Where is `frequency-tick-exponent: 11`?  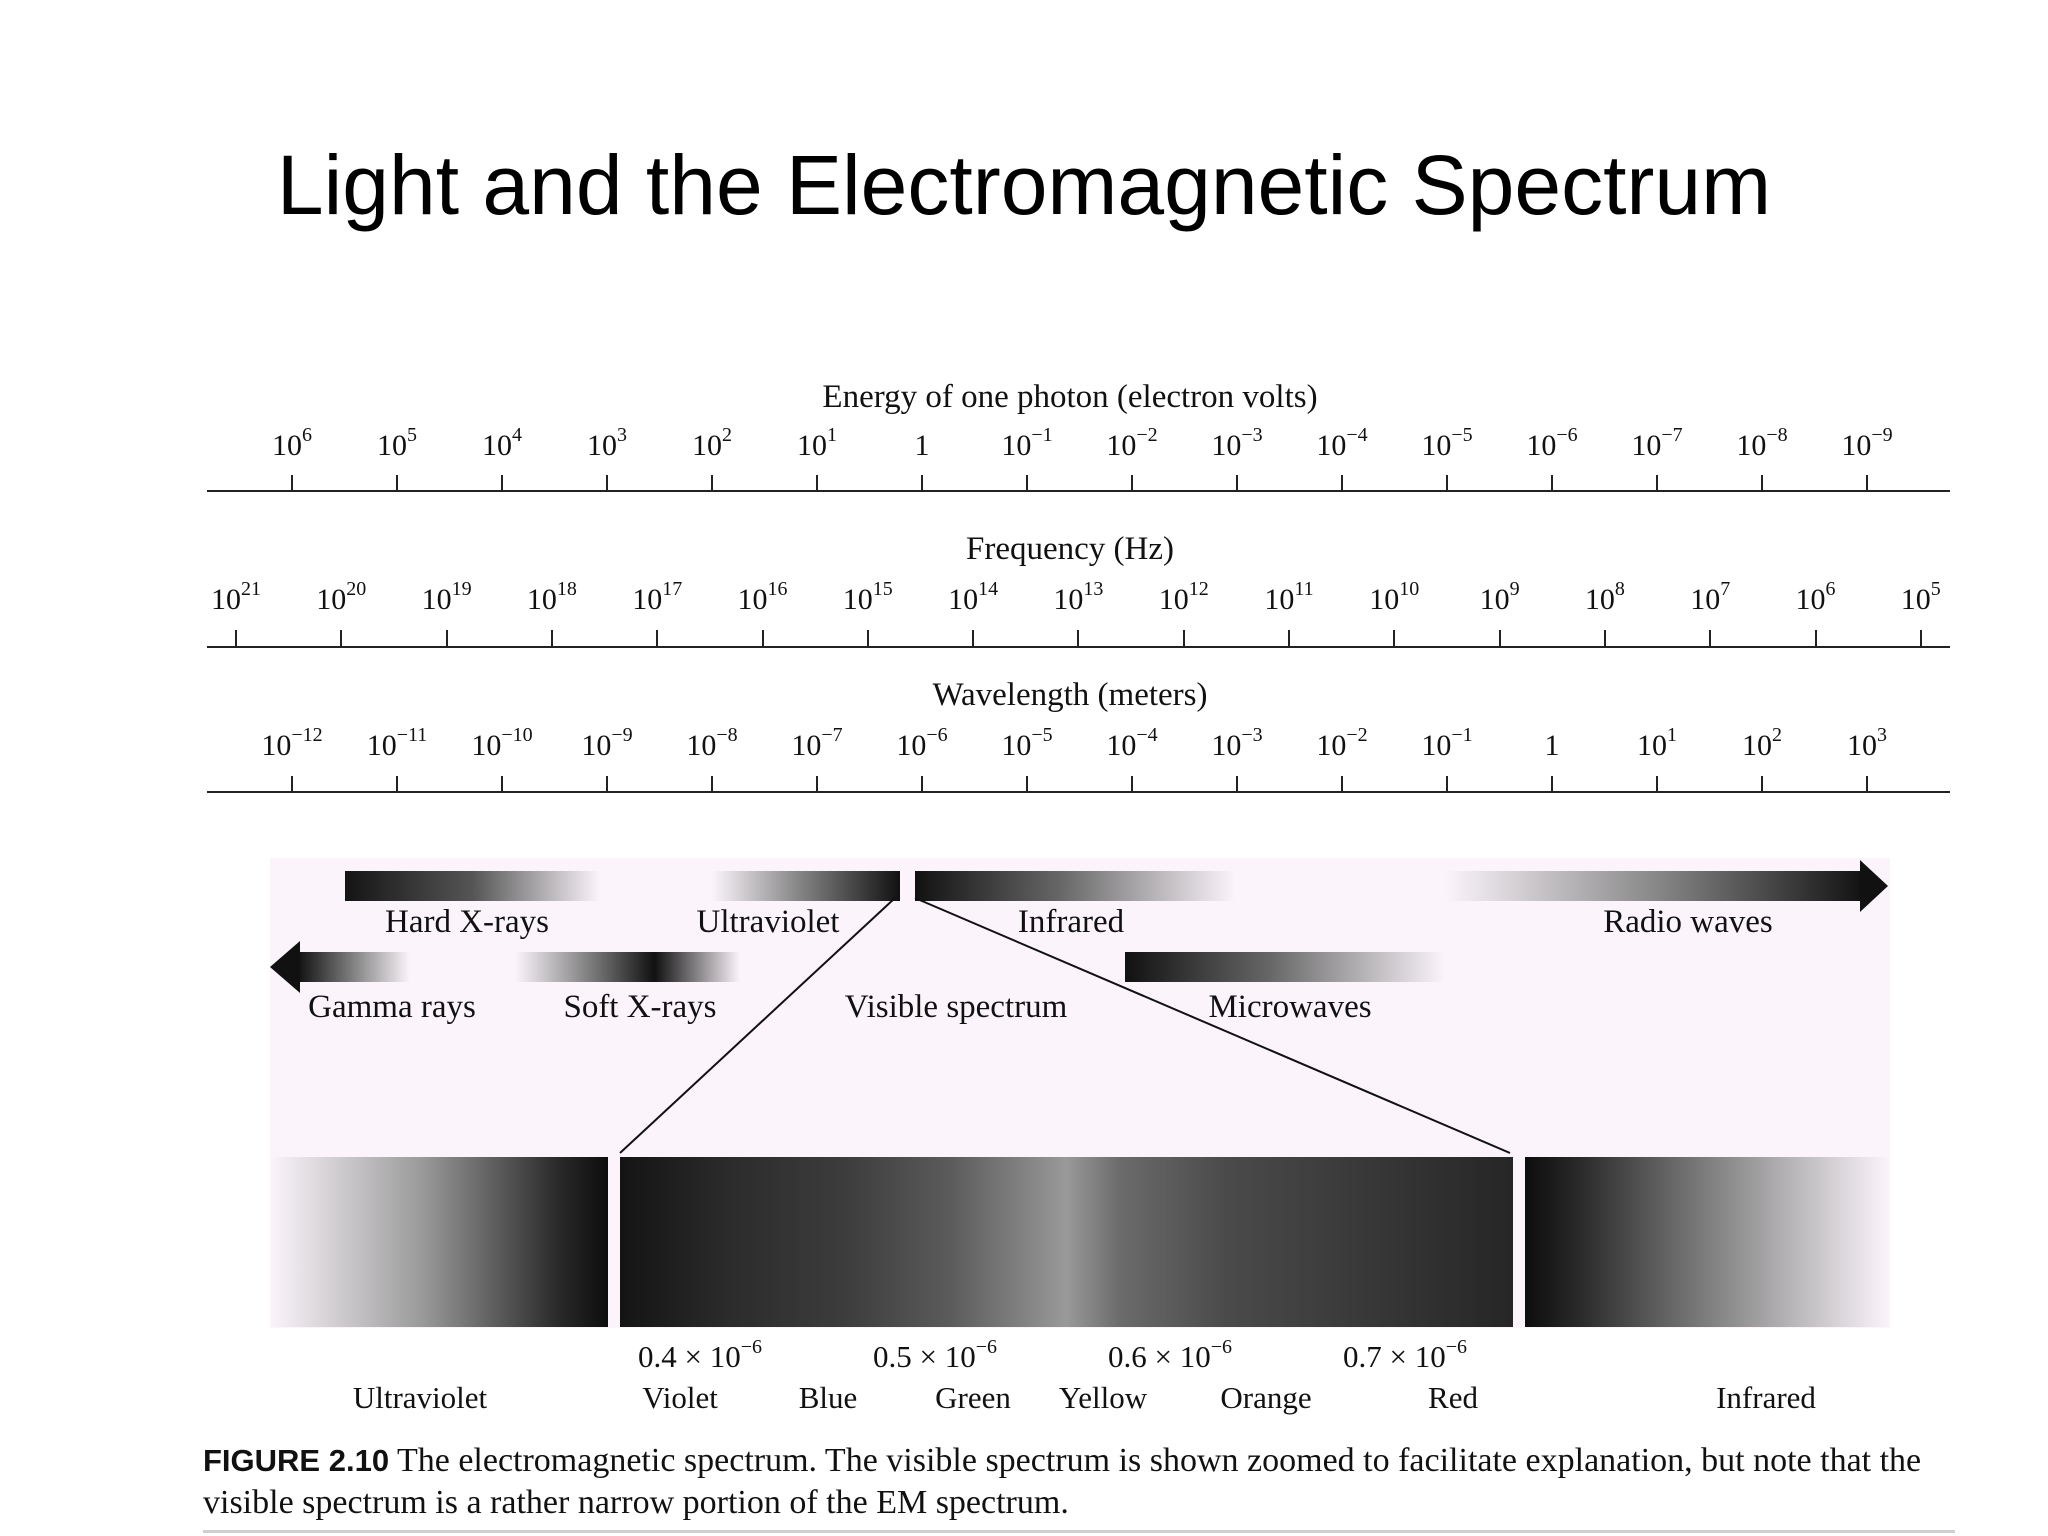
frequency-tick-exponent: 11 is located at coordinates (1304, 589).